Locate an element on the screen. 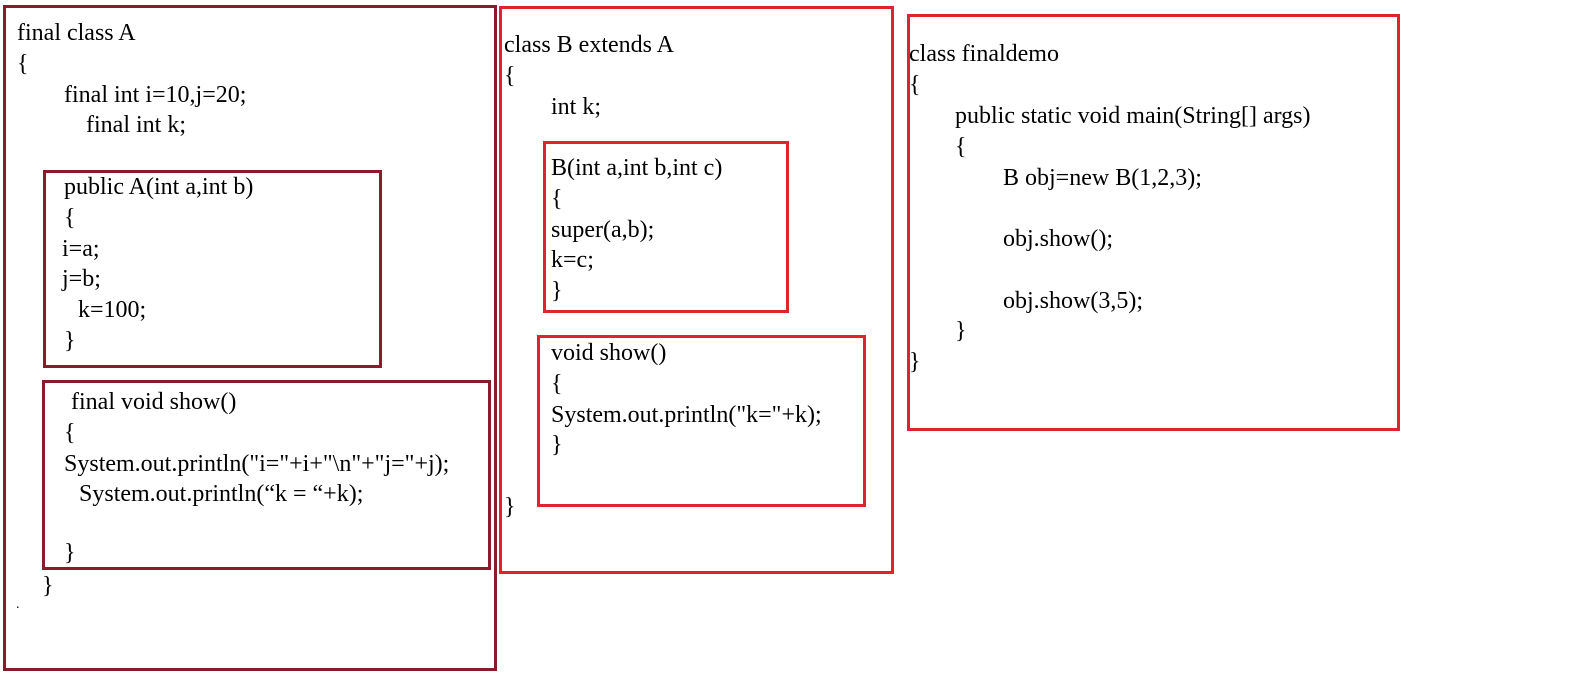  class-a-field-ij: final int i=10,j=20; is located at coordinates (155, 95).